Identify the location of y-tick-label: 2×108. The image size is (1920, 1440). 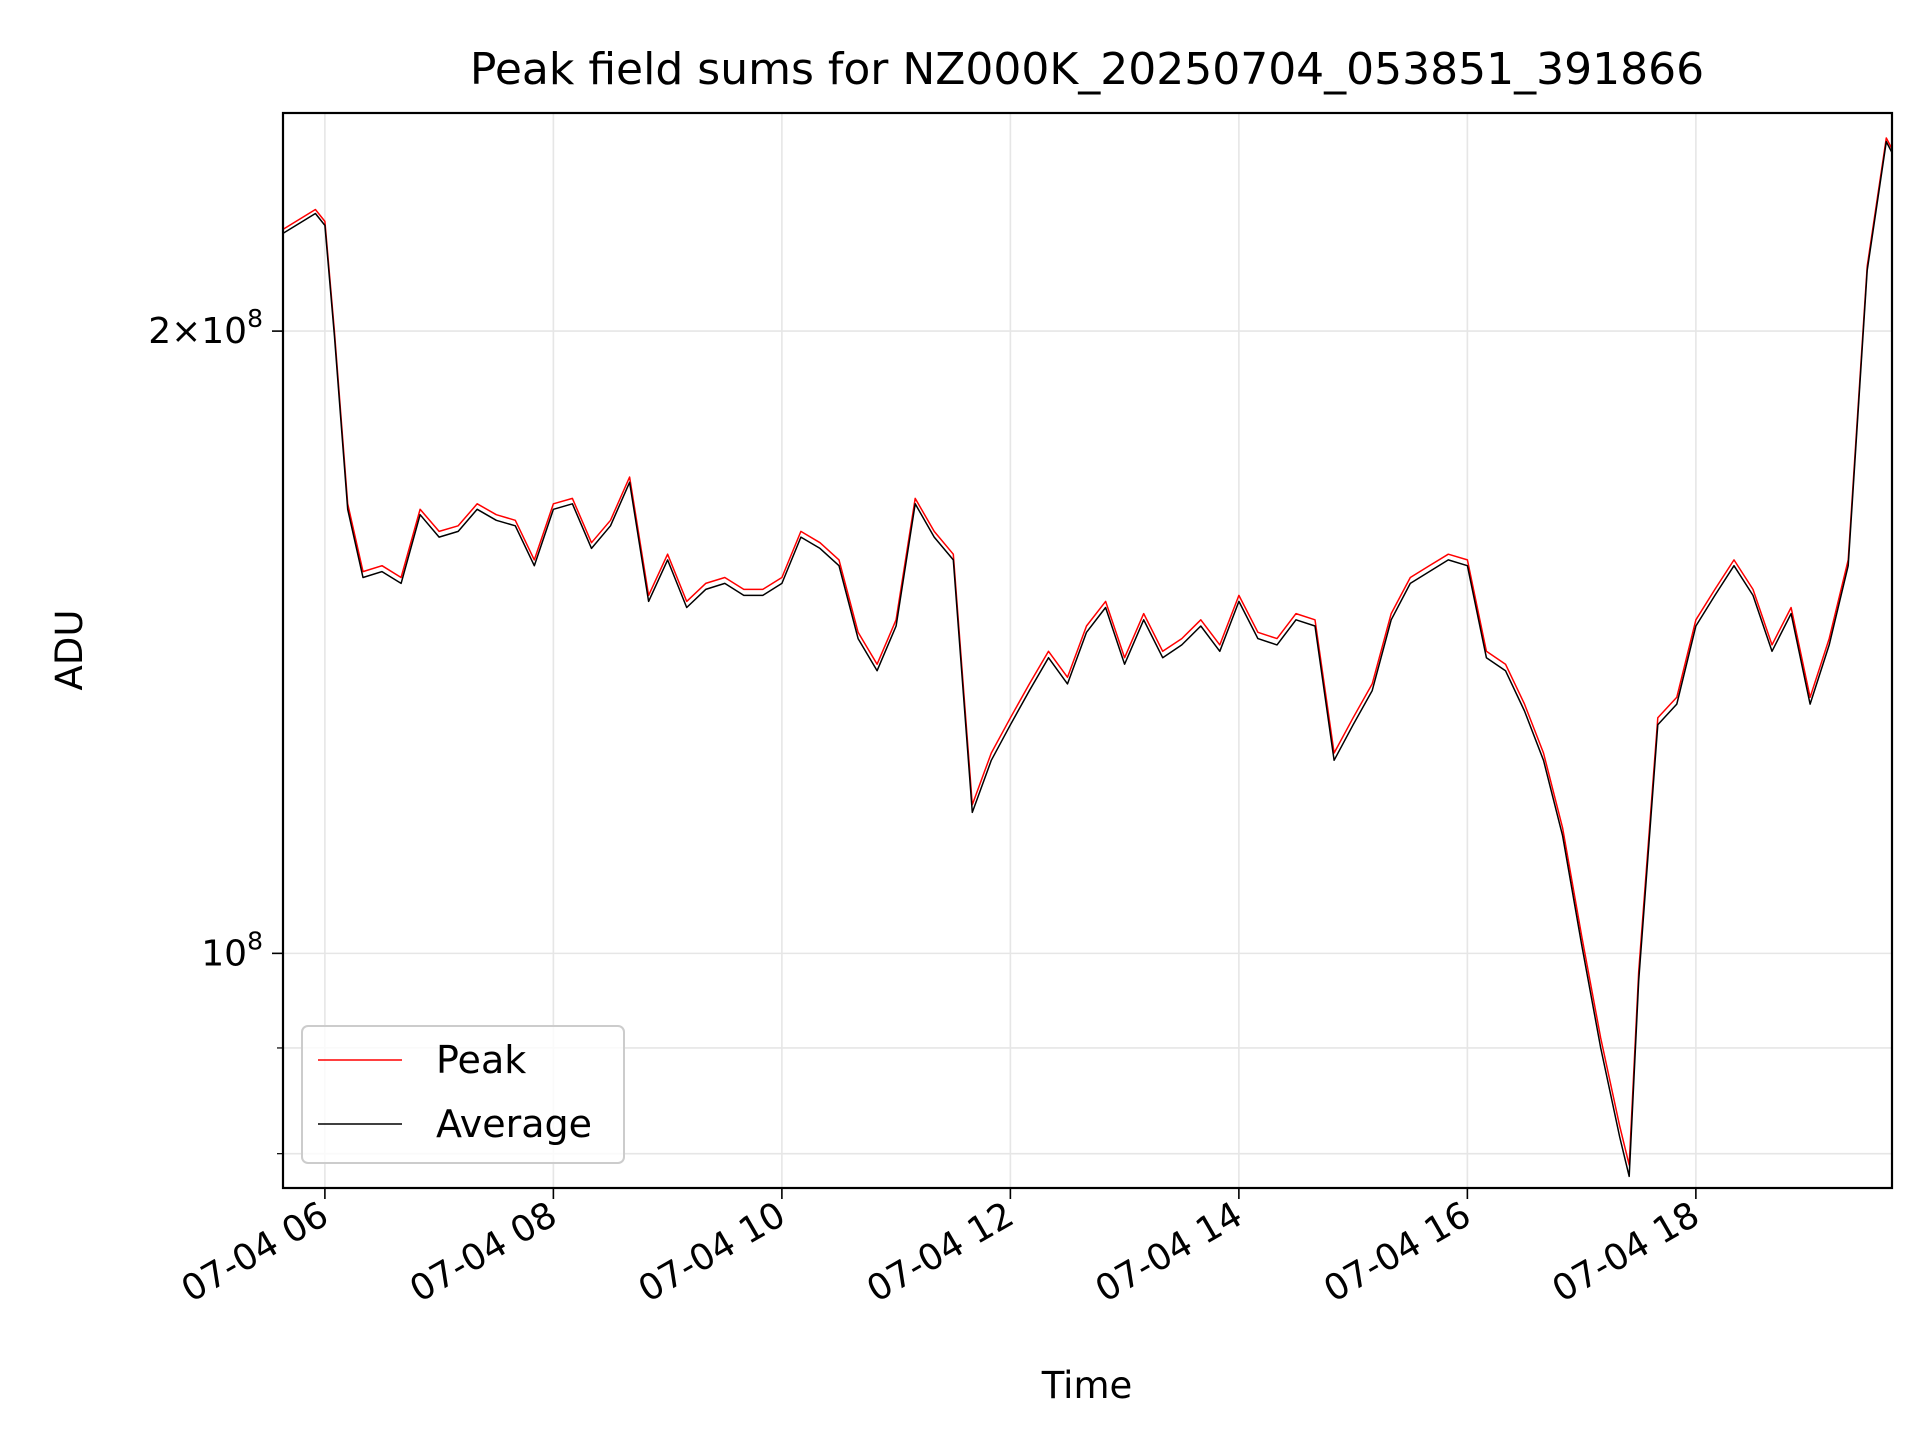
(205, 328).